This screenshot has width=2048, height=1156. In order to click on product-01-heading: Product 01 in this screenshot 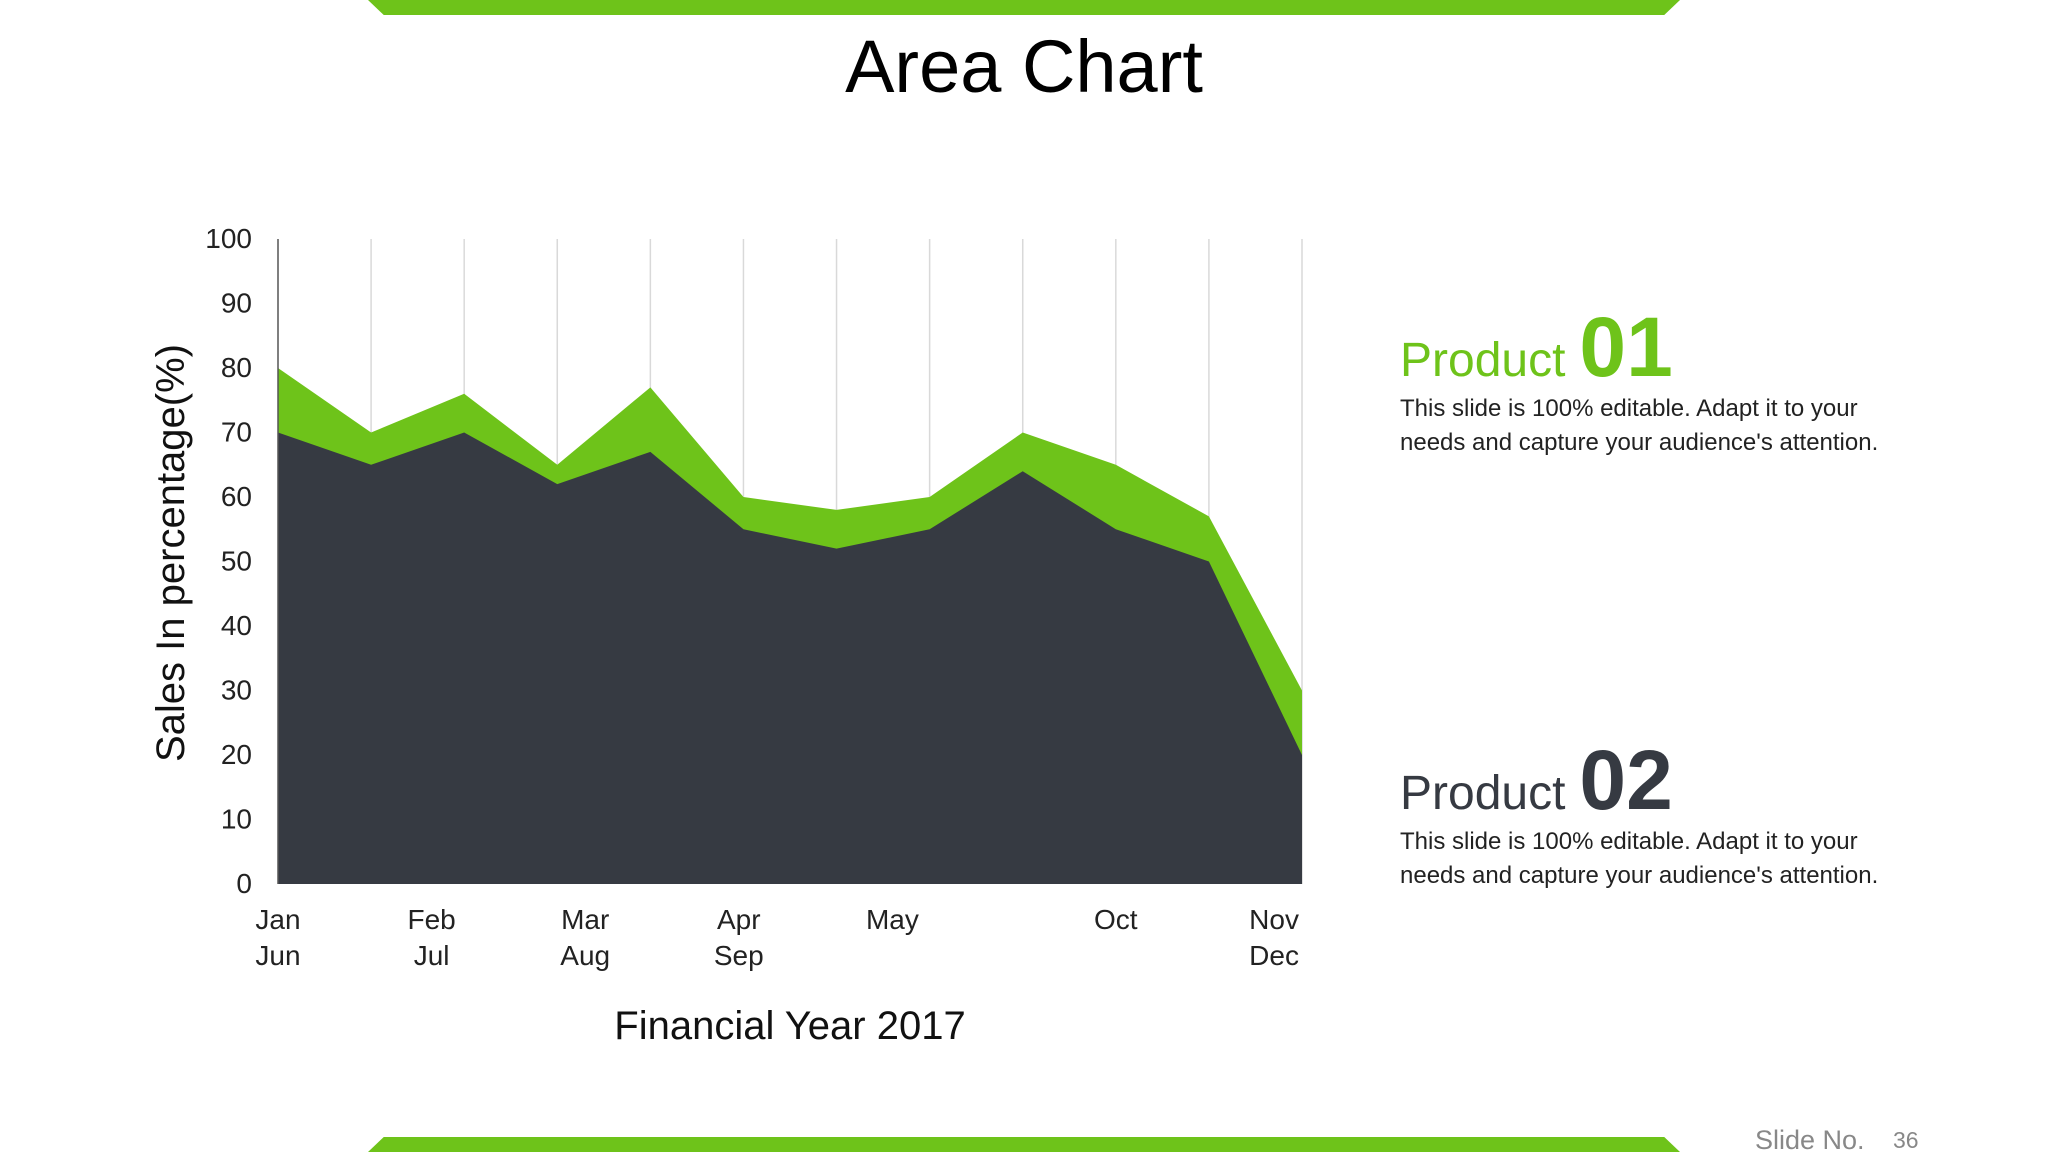, I will do `click(1536, 347)`.